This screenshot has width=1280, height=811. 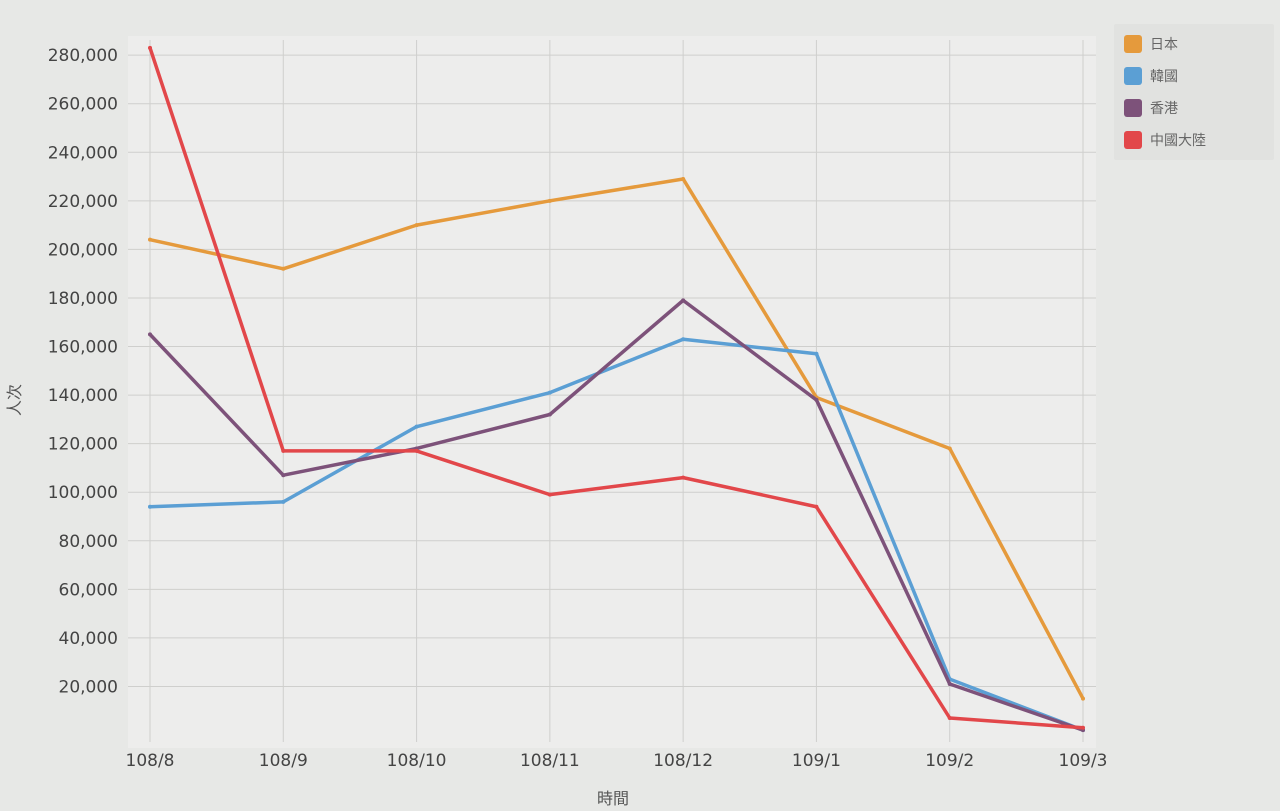 I want to click on x-tick-label: 108/12, so click(x=683, y=761).